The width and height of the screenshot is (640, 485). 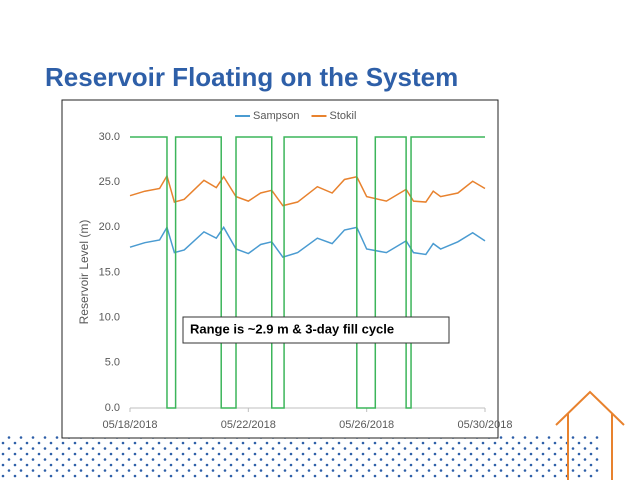 What do you see at coordinates (112, 363) in the screenshot?
I see `y-tick-label: 5.0` at bounding box center [112, 363].